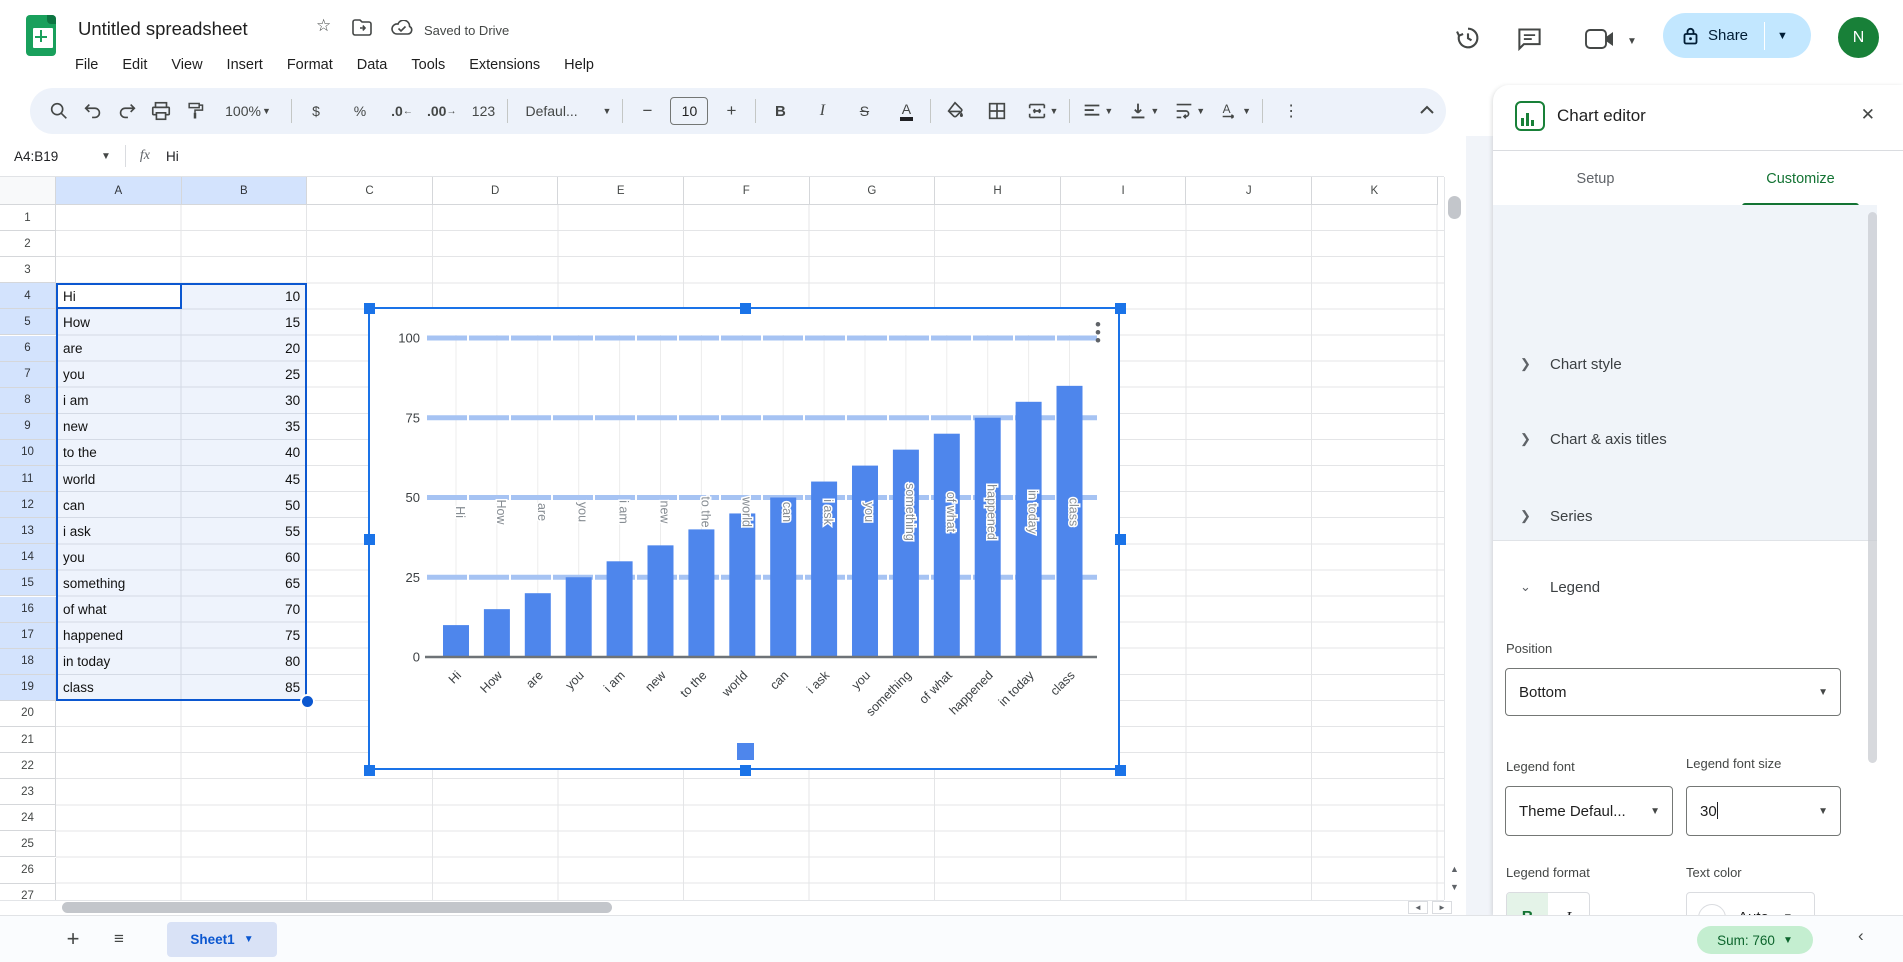 This screenshot has width=1903, height=962. Describe the element at coordinates (1800, 178) in the screenshot. I see `tab-customize: Customize` at that location.